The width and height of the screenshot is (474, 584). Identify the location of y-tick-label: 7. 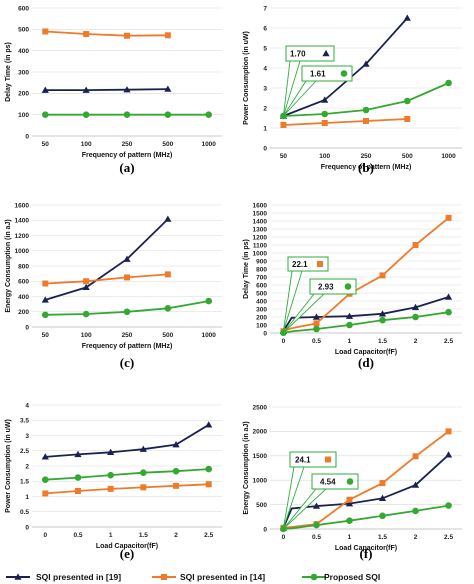
(265, 8).